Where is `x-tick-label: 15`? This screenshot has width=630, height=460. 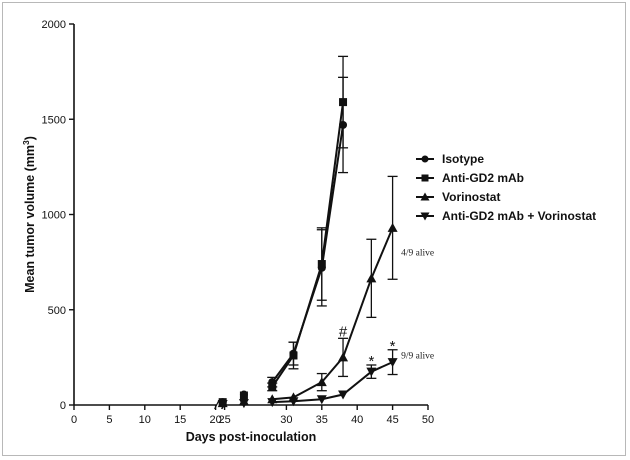 x-tick-label: 15 is located at coordinates (180, 420).